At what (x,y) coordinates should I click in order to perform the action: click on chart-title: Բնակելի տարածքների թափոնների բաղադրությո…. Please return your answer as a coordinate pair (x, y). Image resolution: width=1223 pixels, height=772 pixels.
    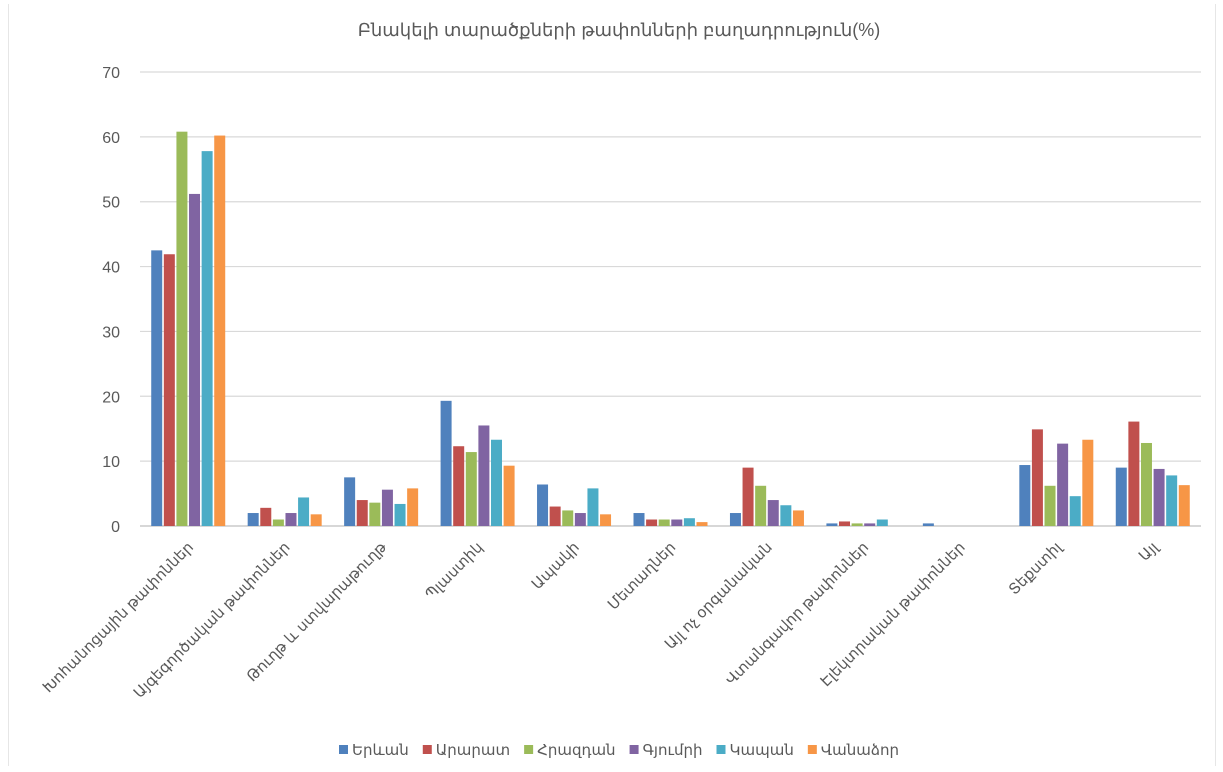
    Looking at the image, I should click on (619, 30).